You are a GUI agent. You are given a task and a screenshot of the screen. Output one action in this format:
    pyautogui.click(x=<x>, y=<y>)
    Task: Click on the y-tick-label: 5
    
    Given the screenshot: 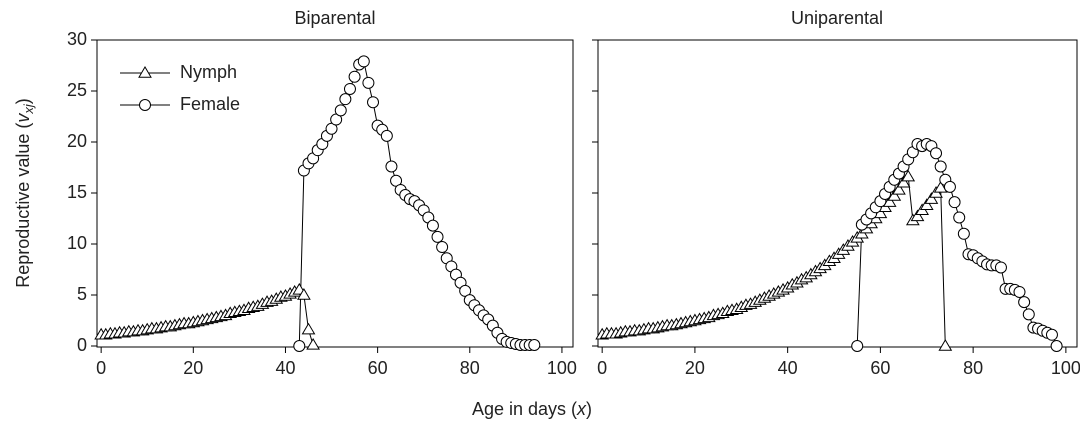 What is the action you would take?
    pyautogui.click(x=82, y=294)
    